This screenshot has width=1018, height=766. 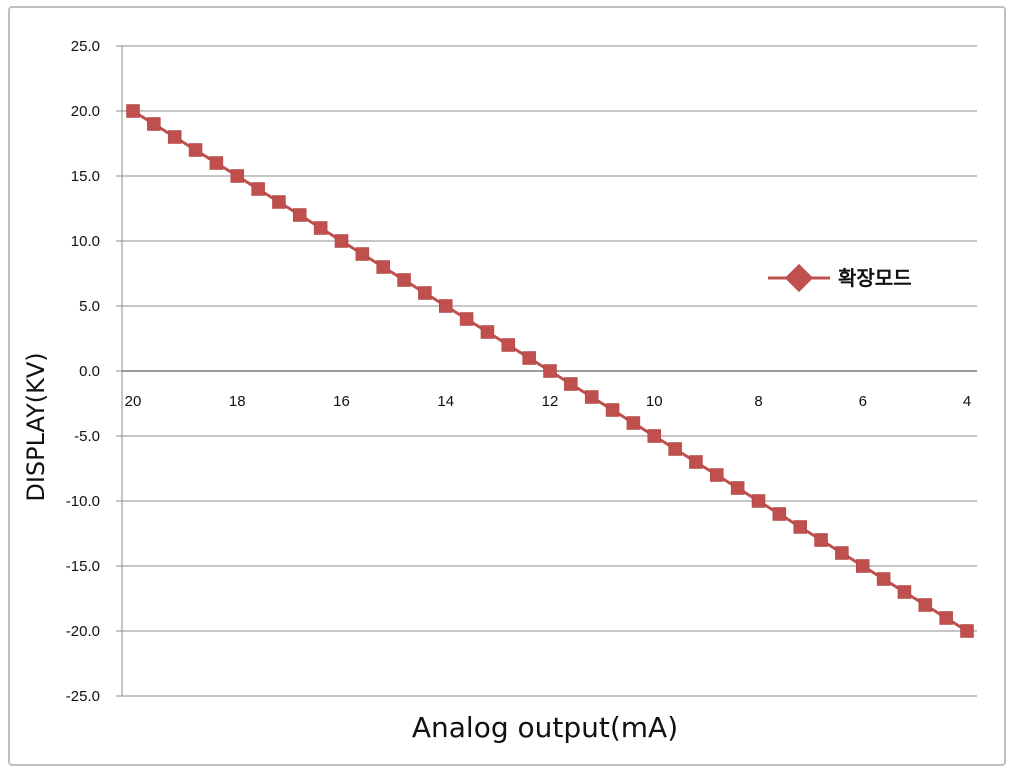 What do you see at coordinates (85, 176) in the screenshot?
I see `y-tick-label: 15.0` at bounding box center [85, 176].